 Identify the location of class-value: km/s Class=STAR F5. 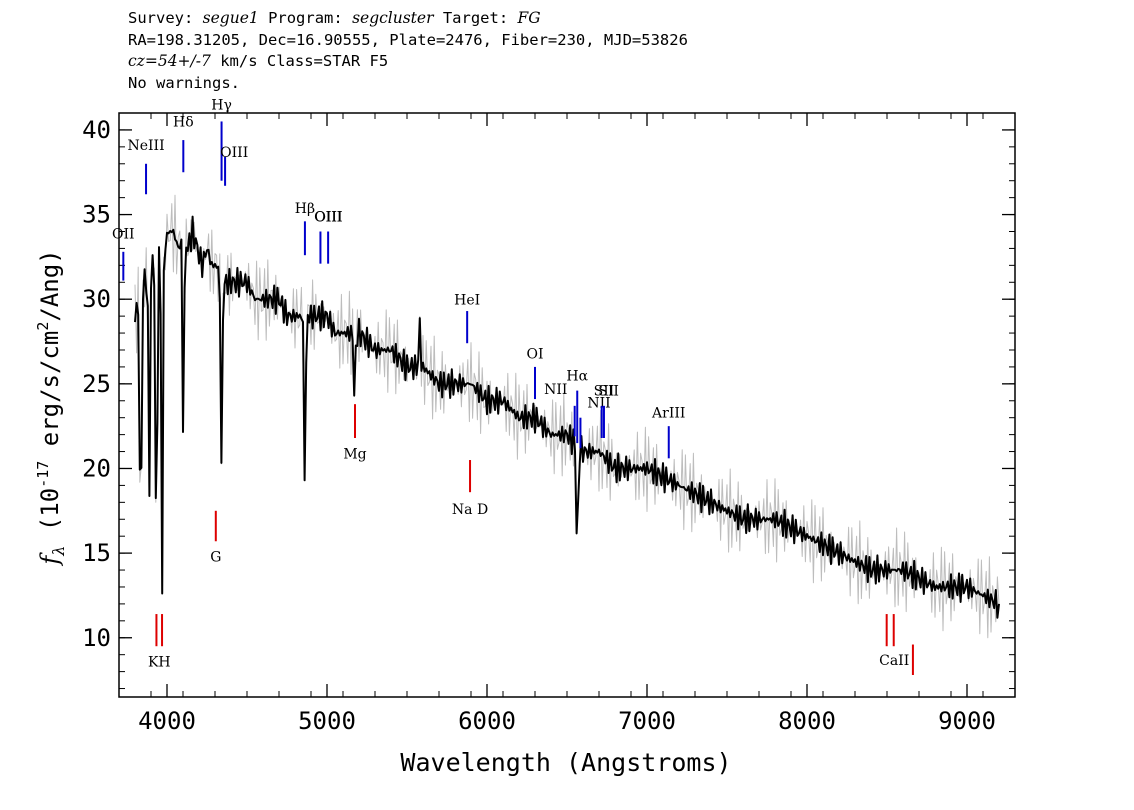
(299, 61).